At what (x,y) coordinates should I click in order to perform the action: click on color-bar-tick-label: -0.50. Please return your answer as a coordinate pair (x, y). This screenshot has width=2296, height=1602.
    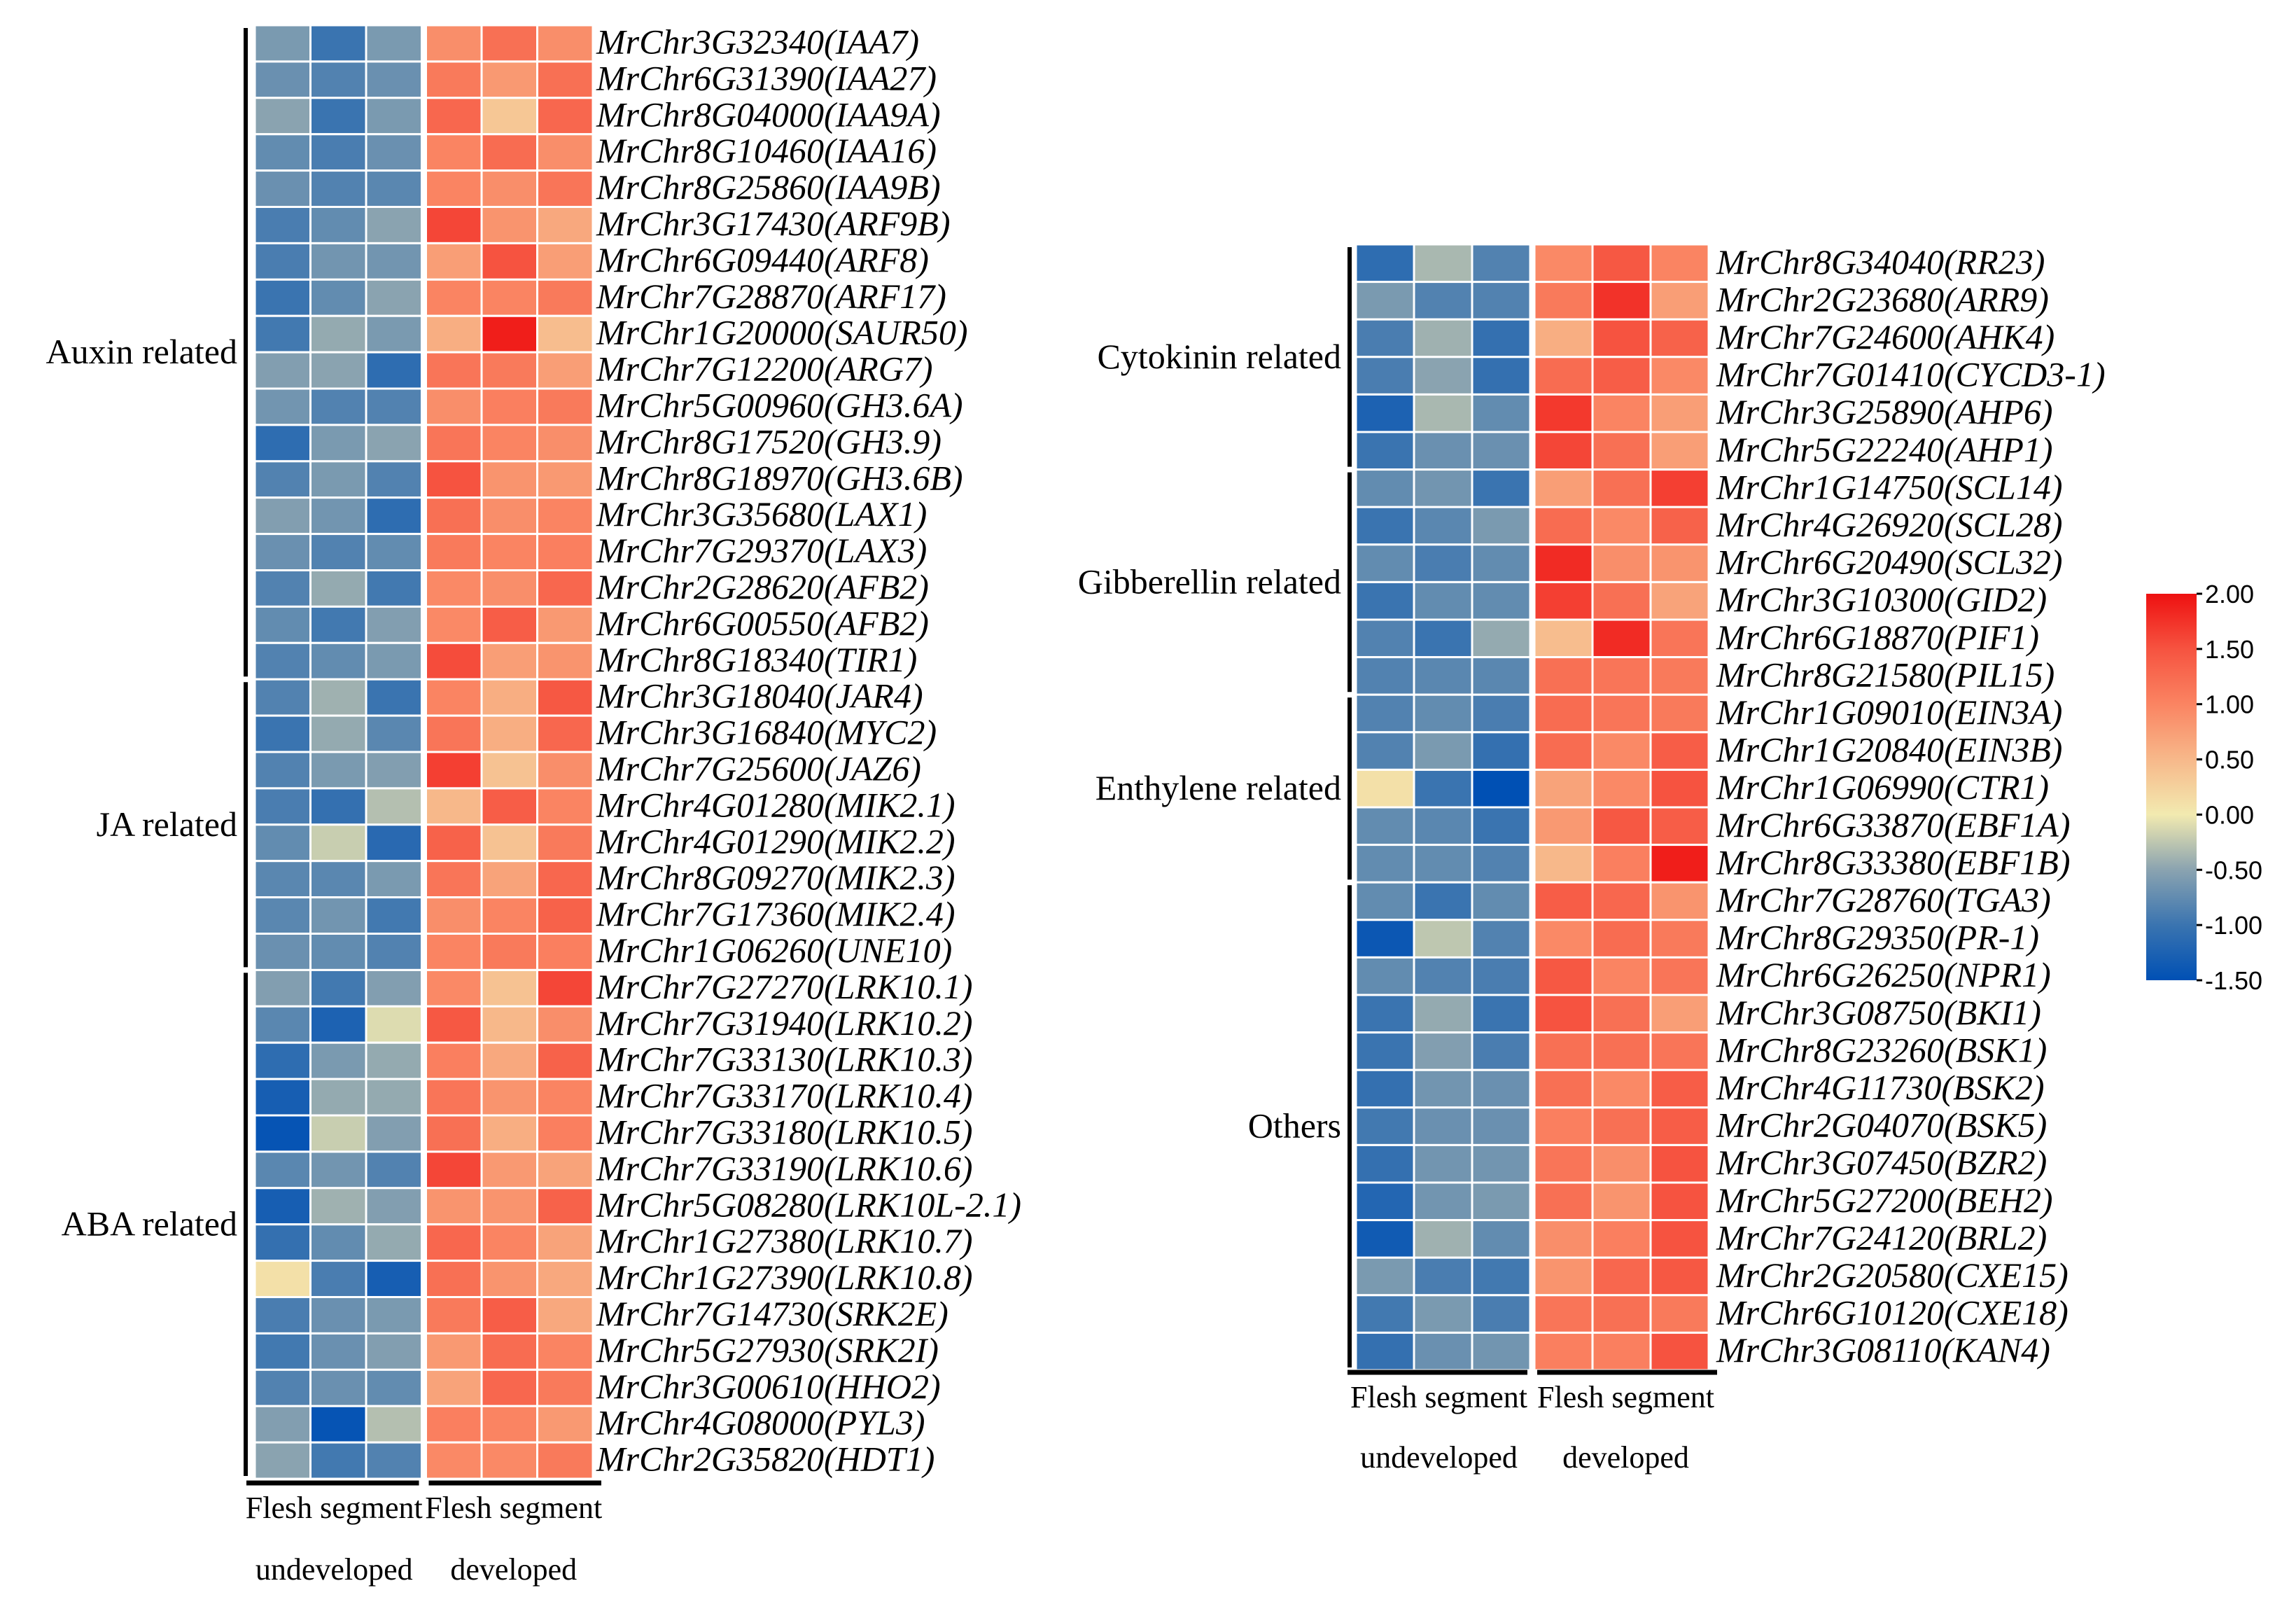
    Looking at the image, I should click on (2233, 870).